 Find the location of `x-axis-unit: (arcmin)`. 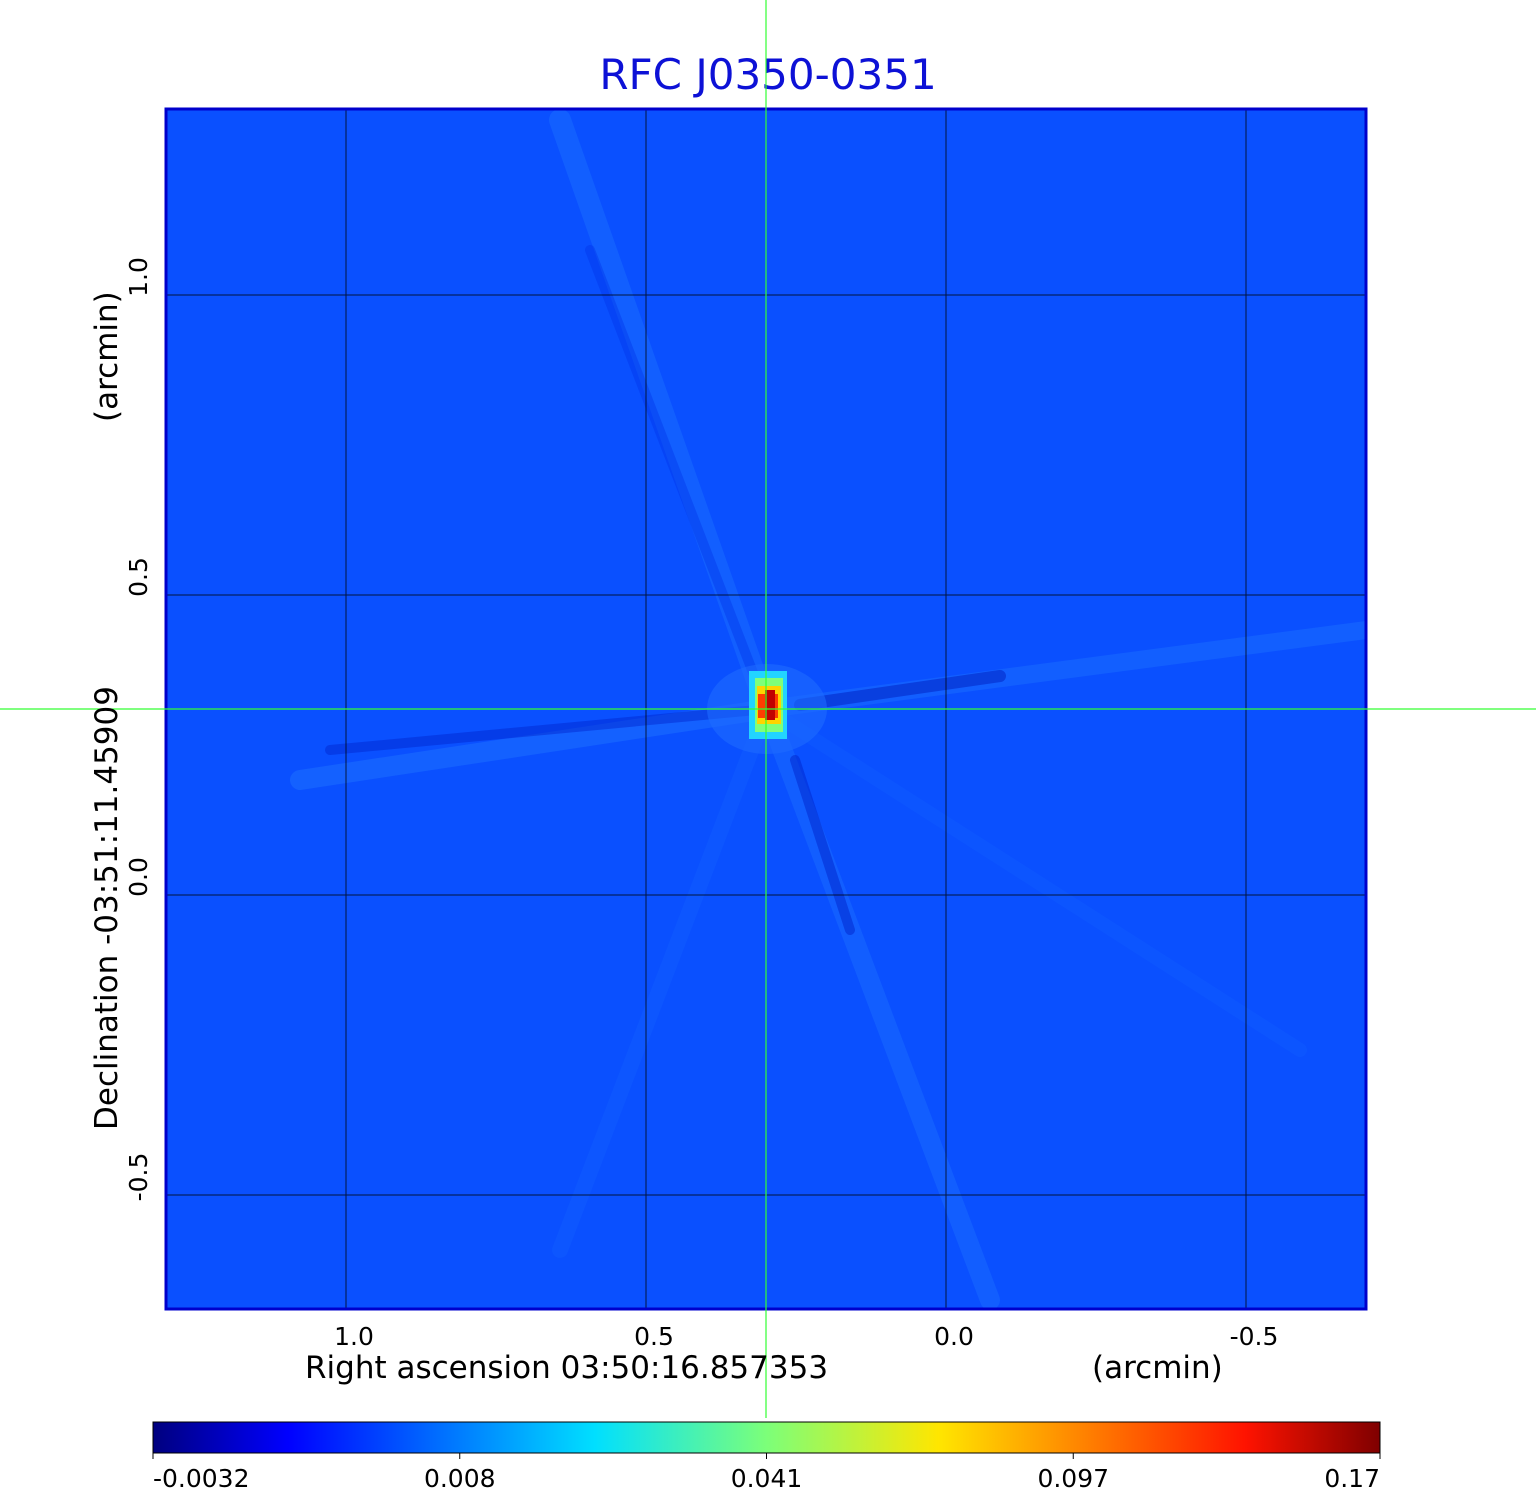

x-axis-unit: (arcmin) is located at coordinates (1157, 1368).